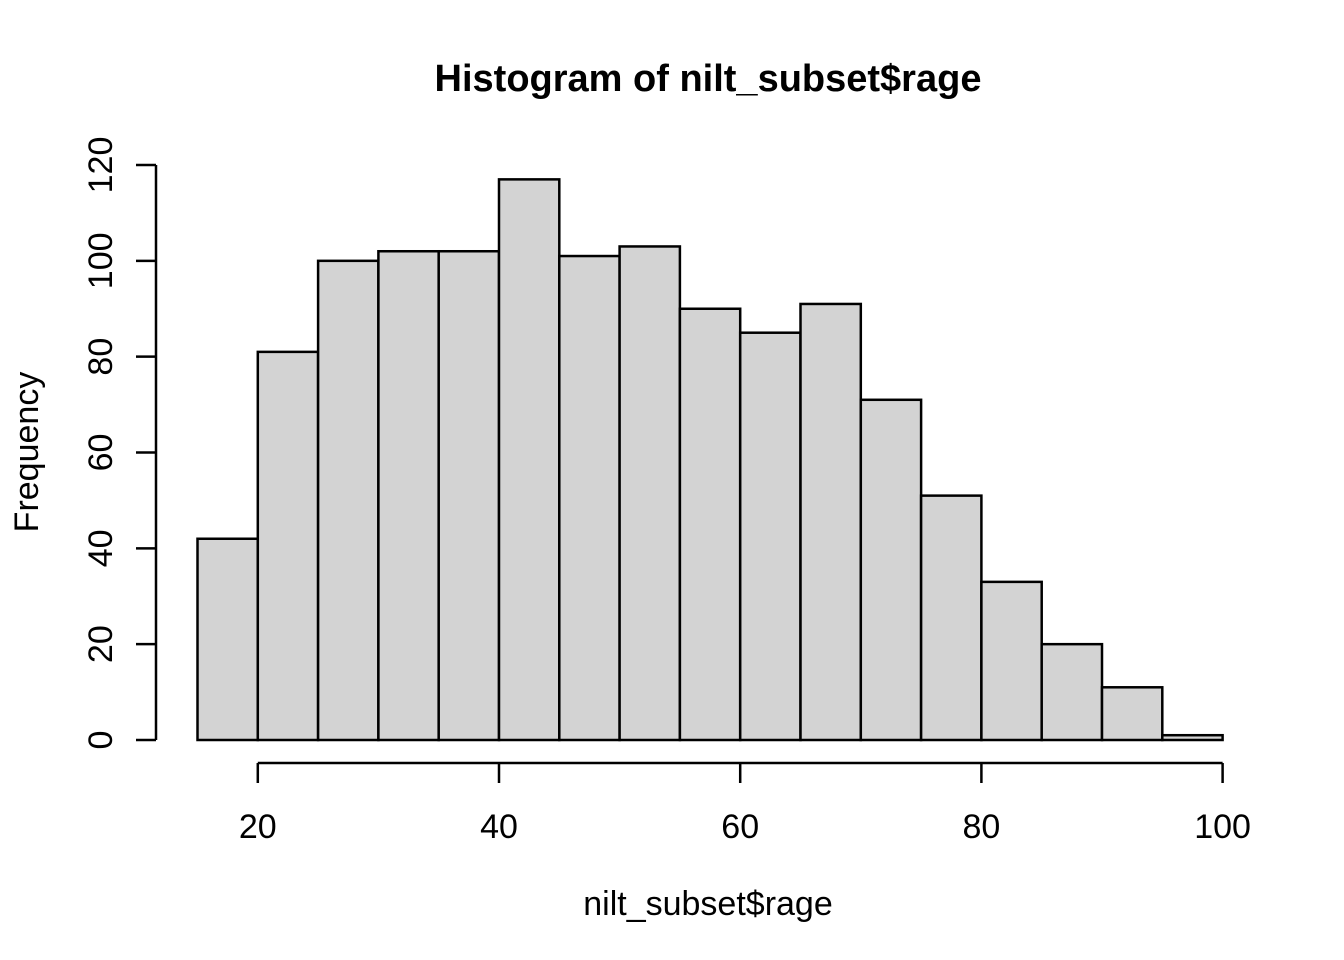 The height and width of the screenshot is (960, 1344). What do you see at coordinates (745, 803) in the screenshot?
I see `x-axis: 20 40 60 80 100` at bounding box center [745, 803].